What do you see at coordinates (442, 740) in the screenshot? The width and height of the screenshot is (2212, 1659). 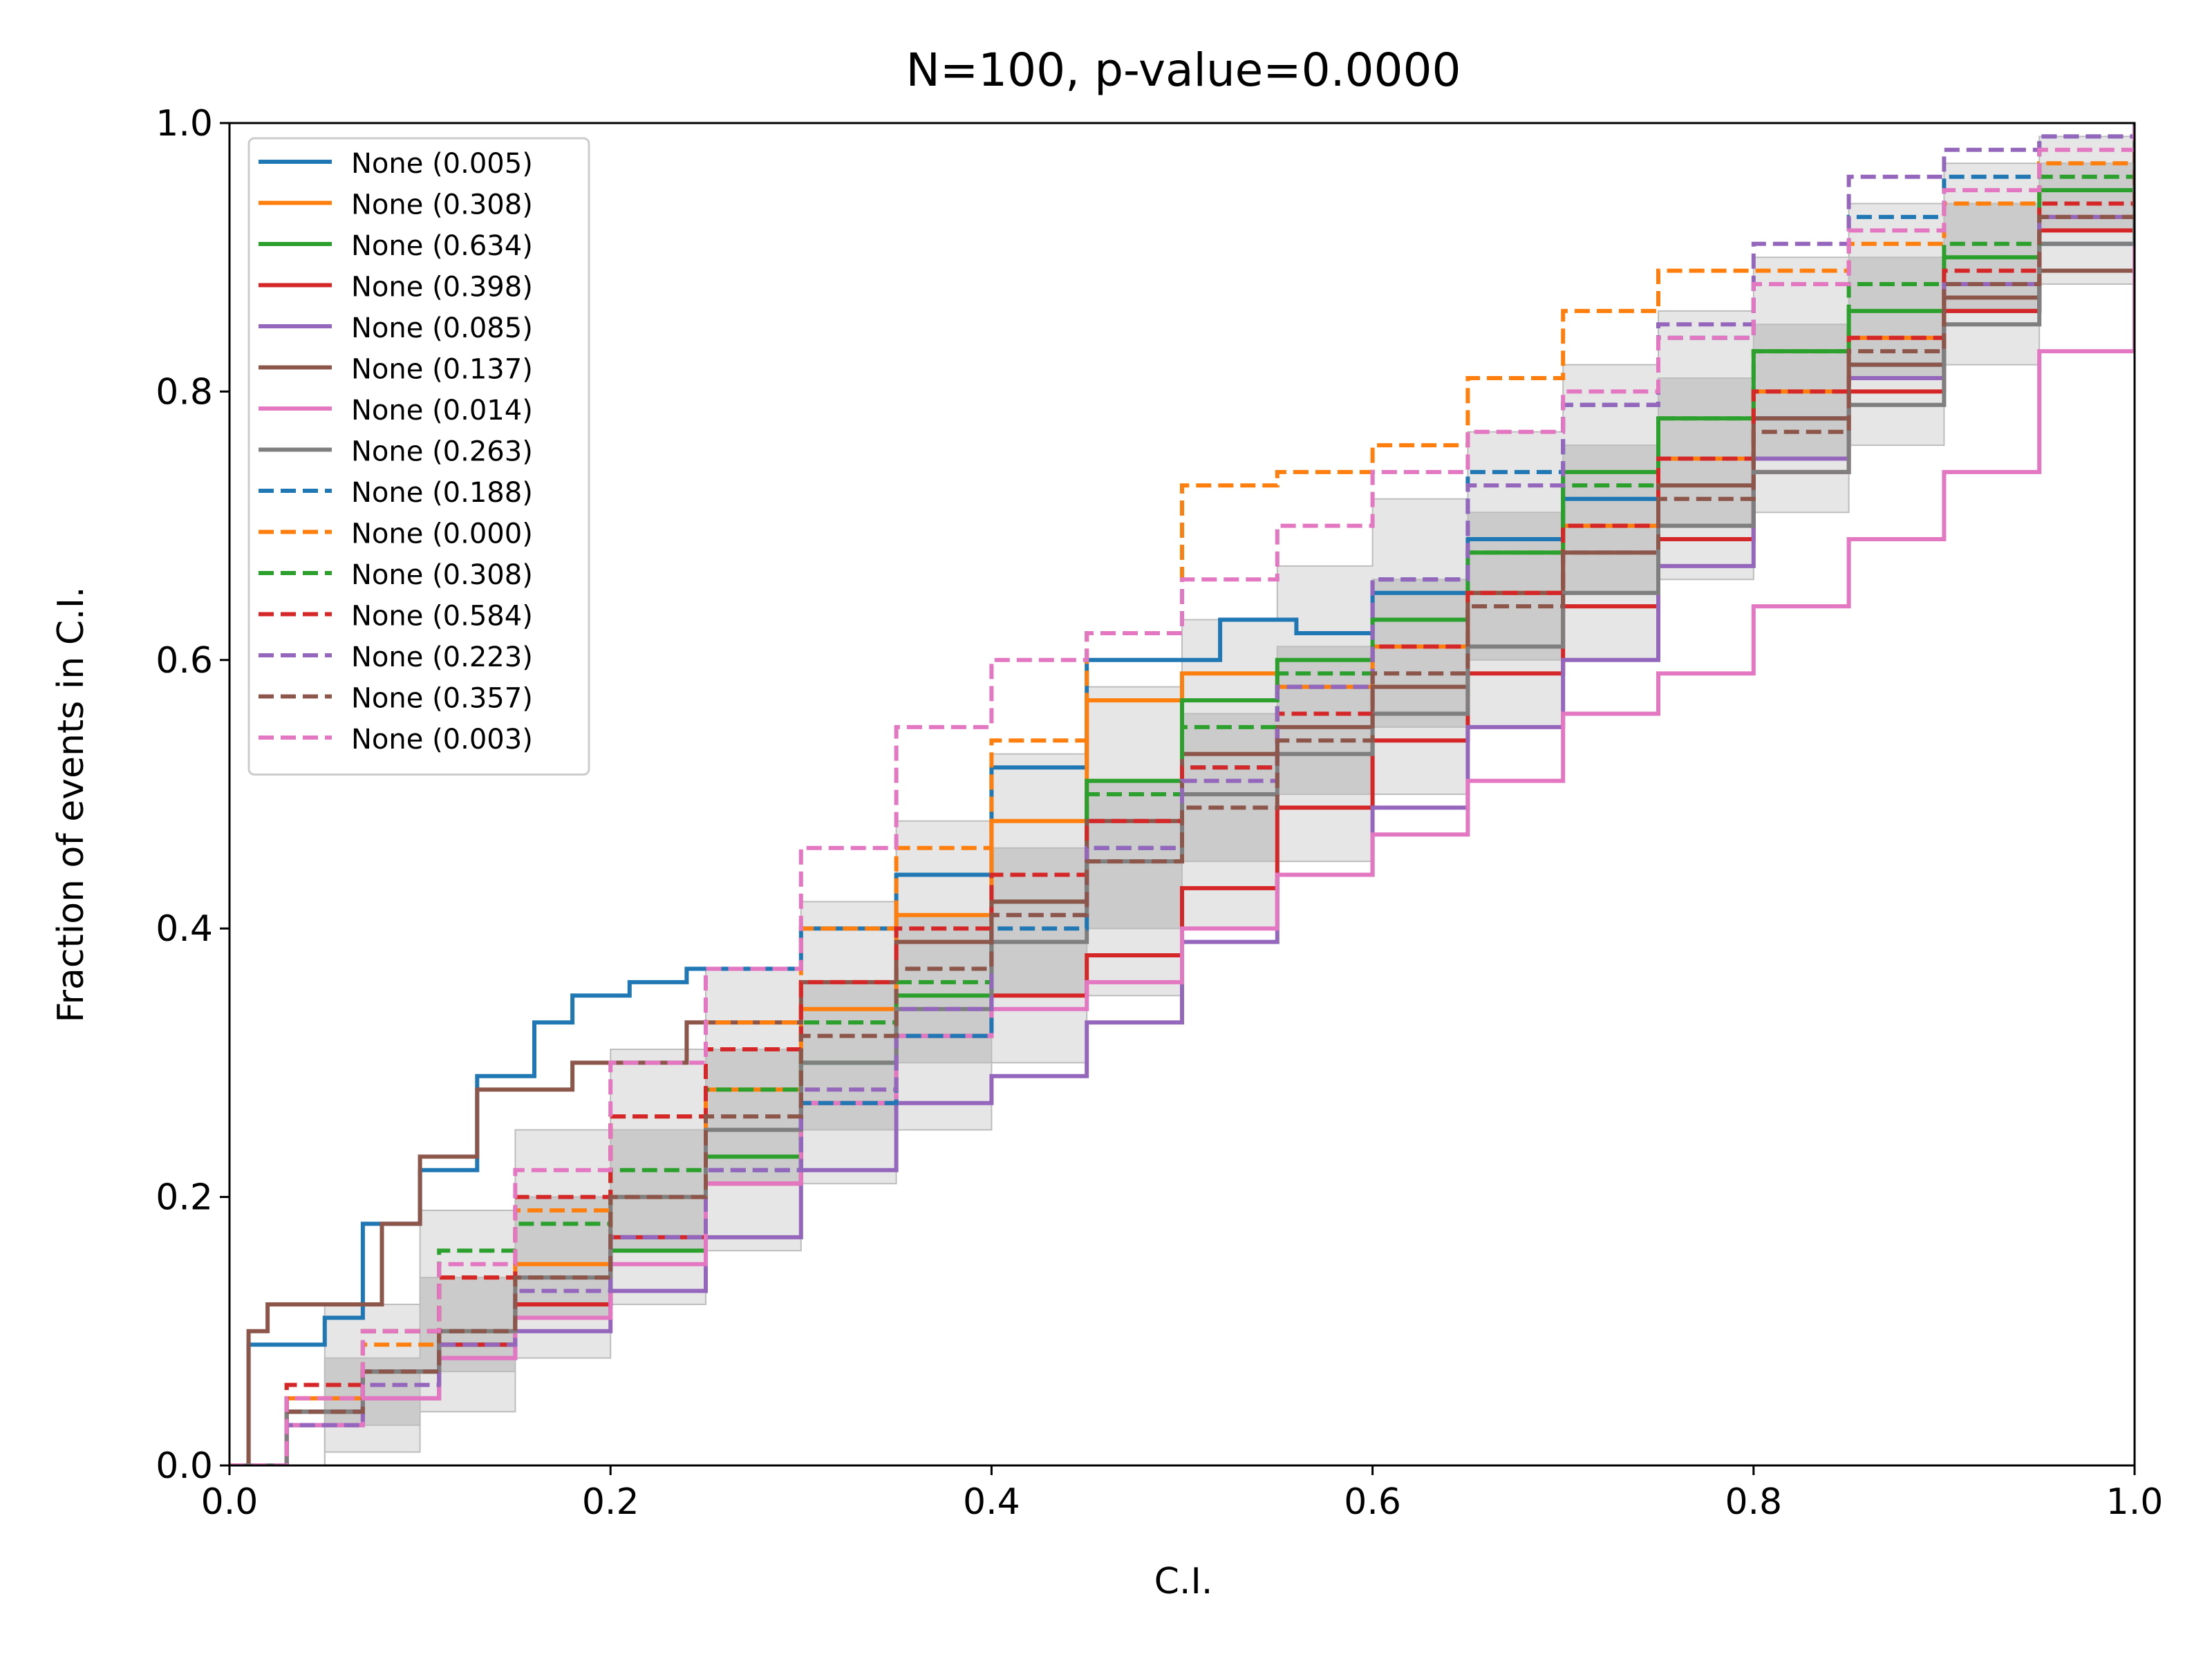 I see `legend-label: None (0.003)` at bounding box center [442, 740].